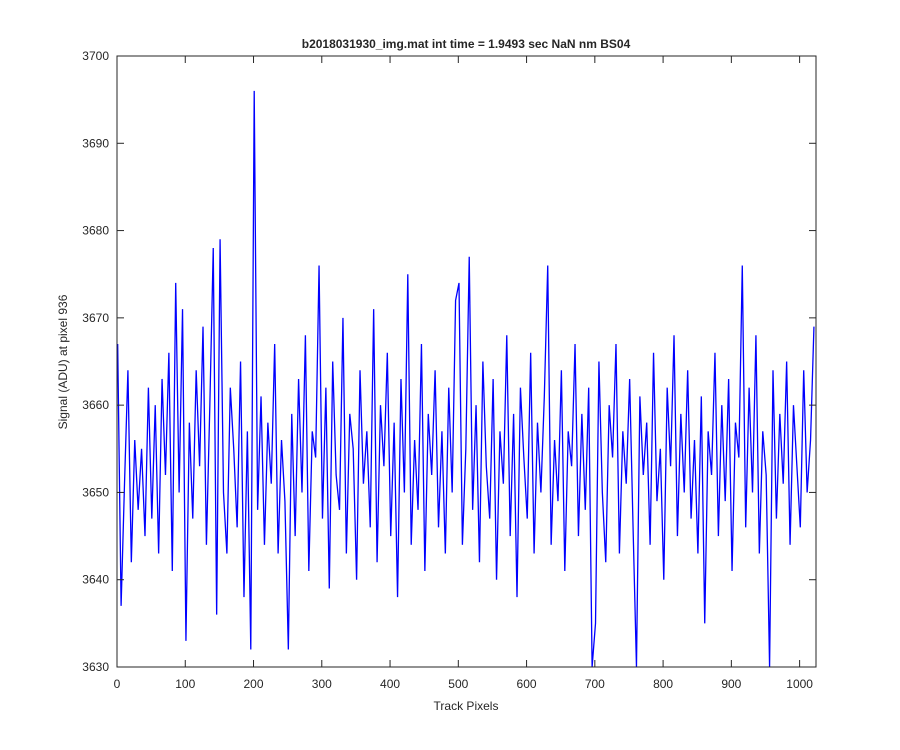 The image size is (900, 750). Describe the element at coordinates (731, 684) in the screenshot. I see `x-tick-label: 900` at that location.